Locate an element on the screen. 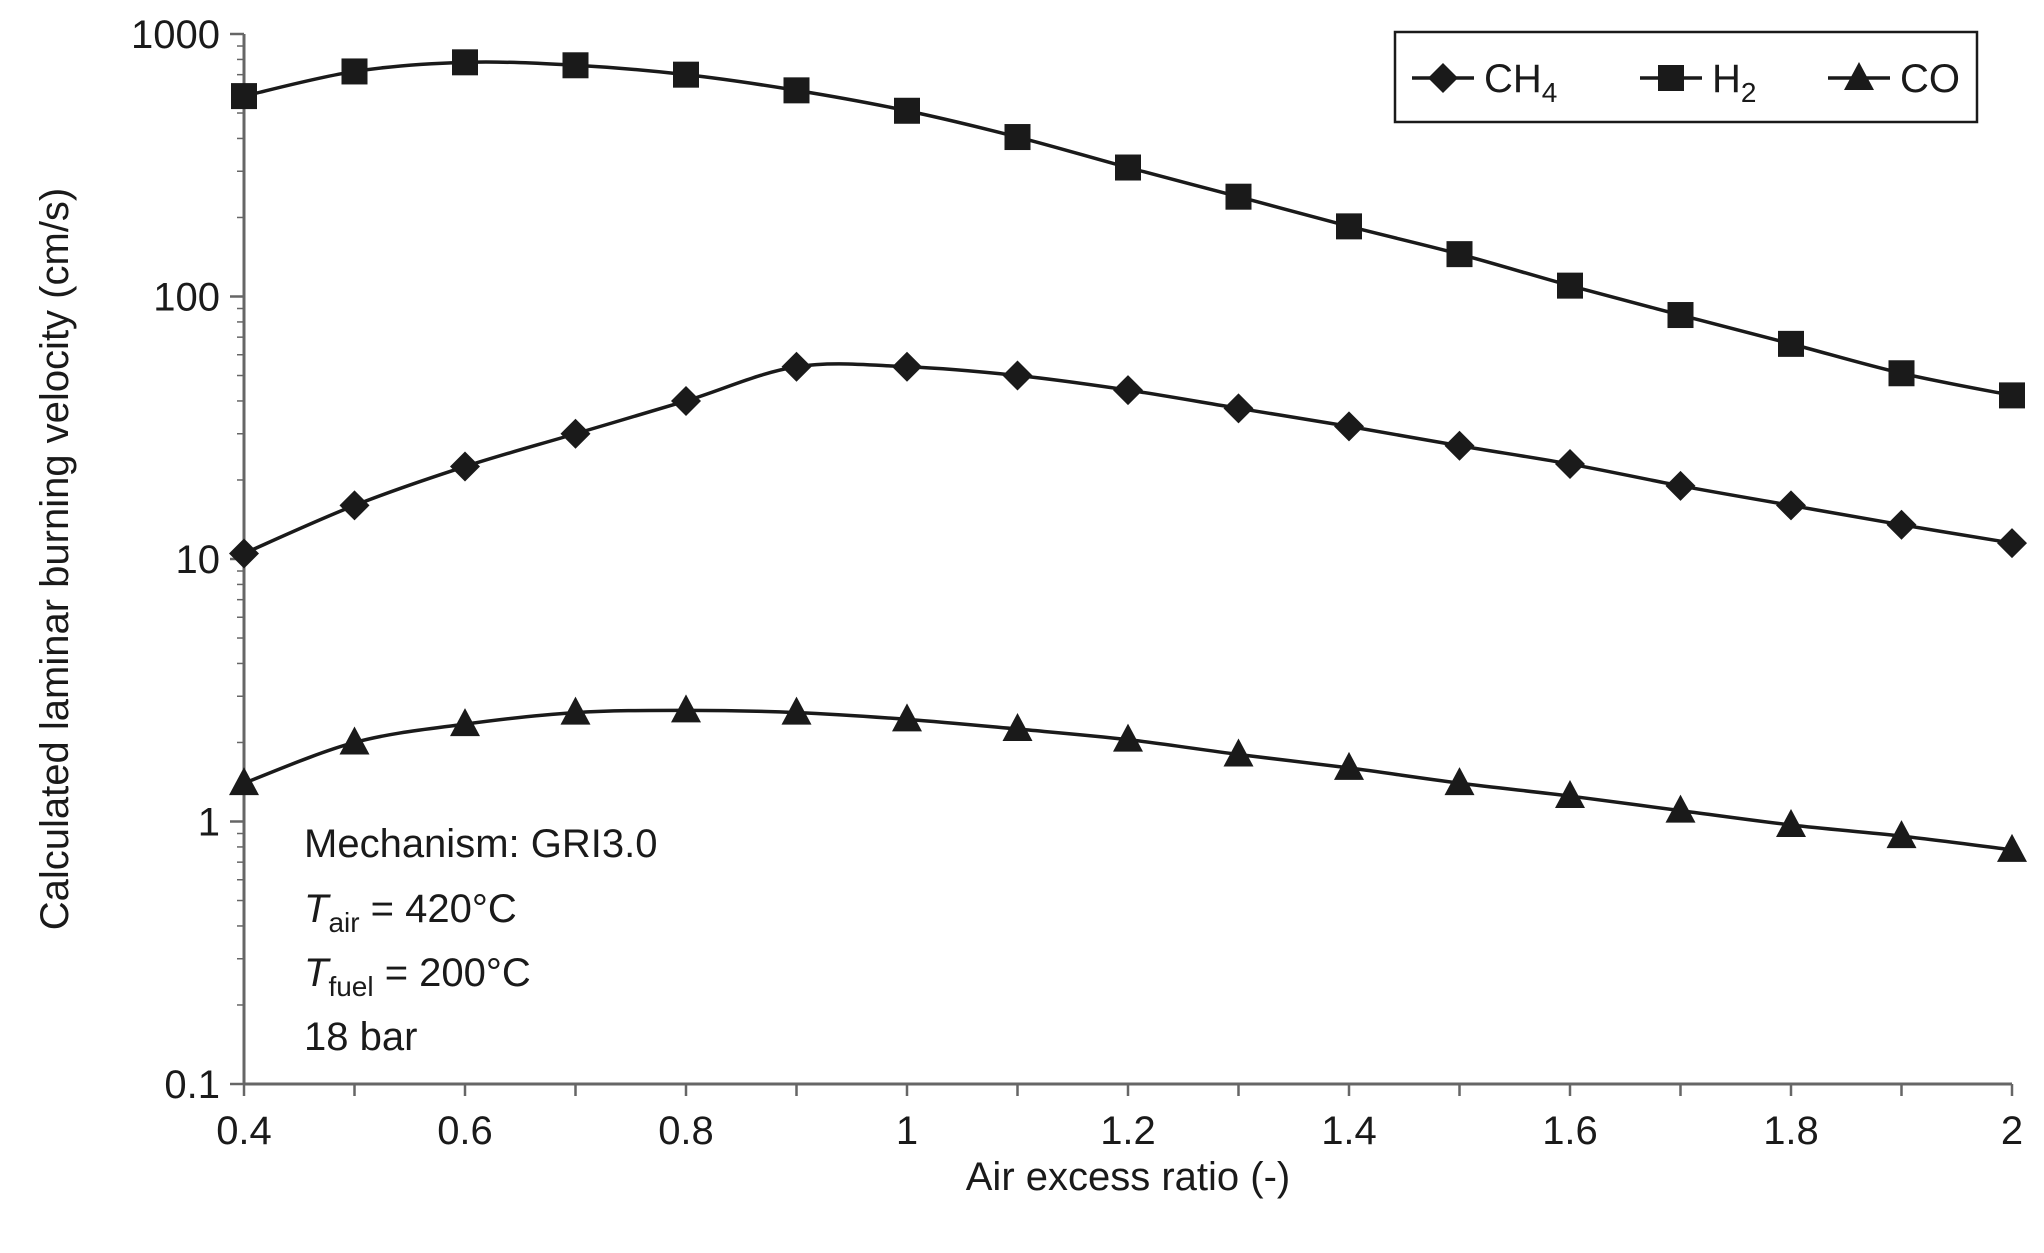 This screenshot has height=1253, width=2044. y-tick-label: 0.1 is located at coordinates (192, 1085).